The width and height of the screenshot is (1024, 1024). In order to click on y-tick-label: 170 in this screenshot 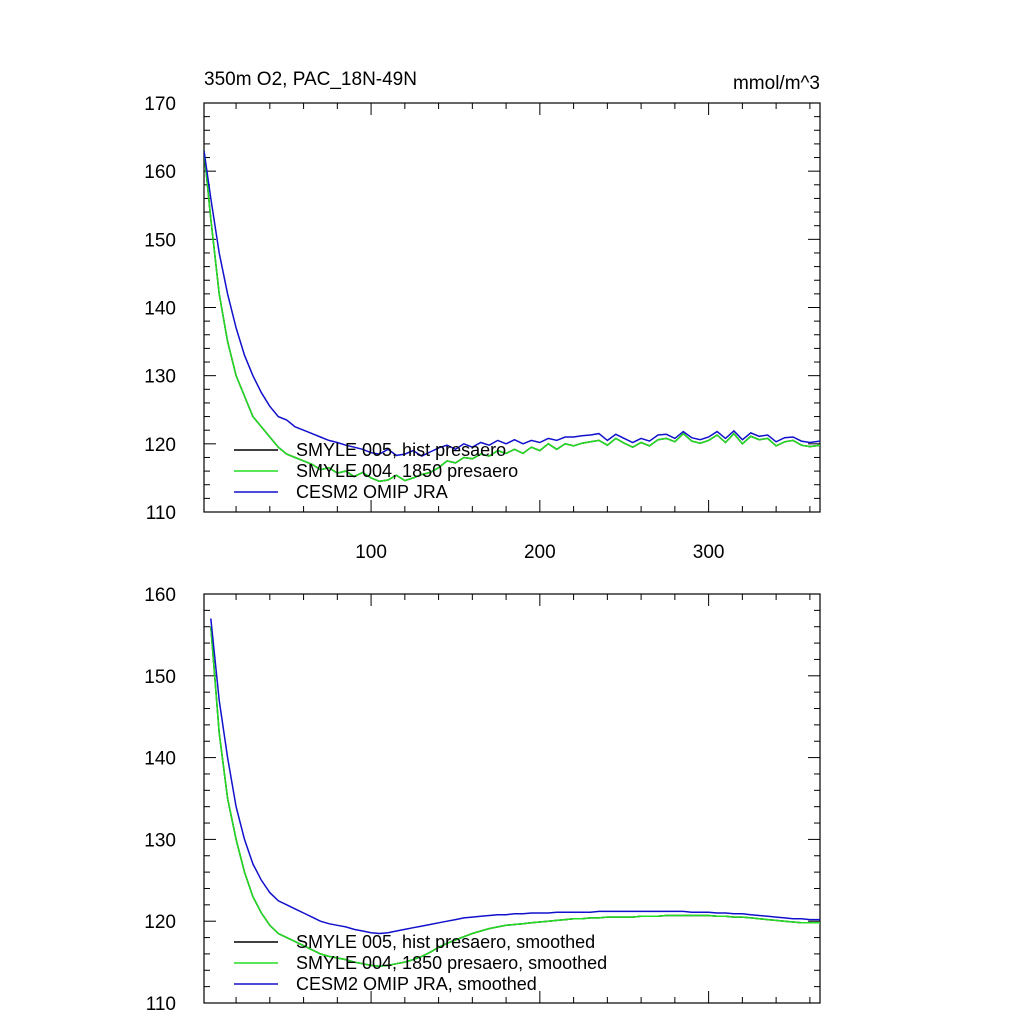, I will do `click(160, 104)`.